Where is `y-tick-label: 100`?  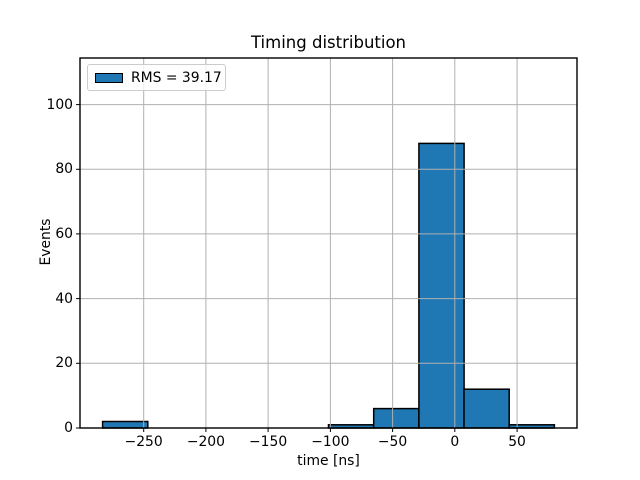 y-tick-label: 100 is located at coordinates (59, 104).